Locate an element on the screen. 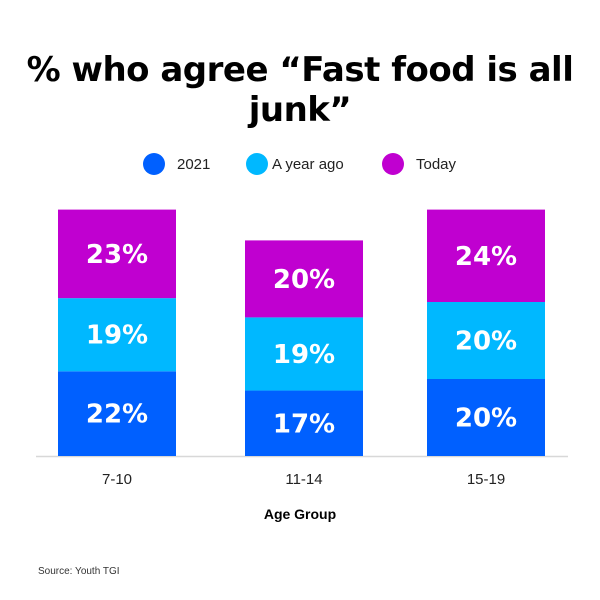 The width and height of the screenshot is (600, 600). x-tick-label: 11-14 is located at coordinates (303, 479).